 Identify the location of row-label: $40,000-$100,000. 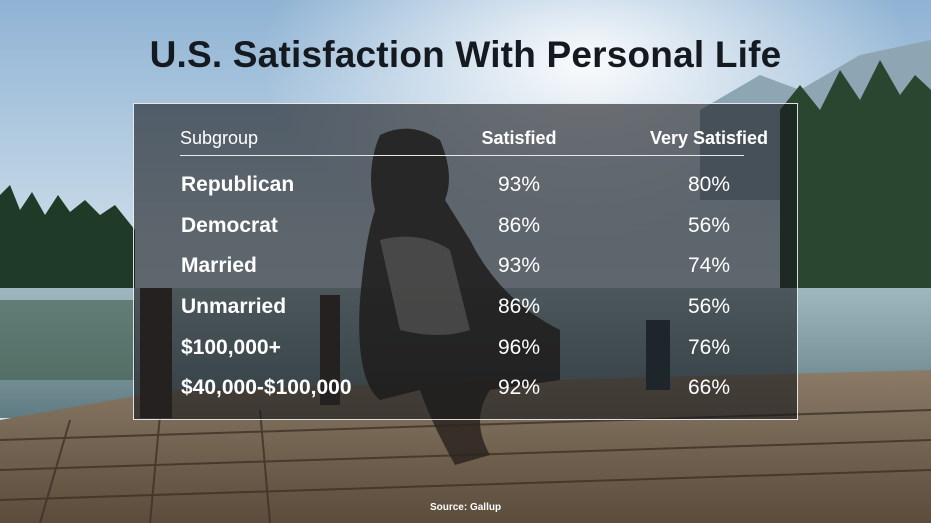
(266, 387).